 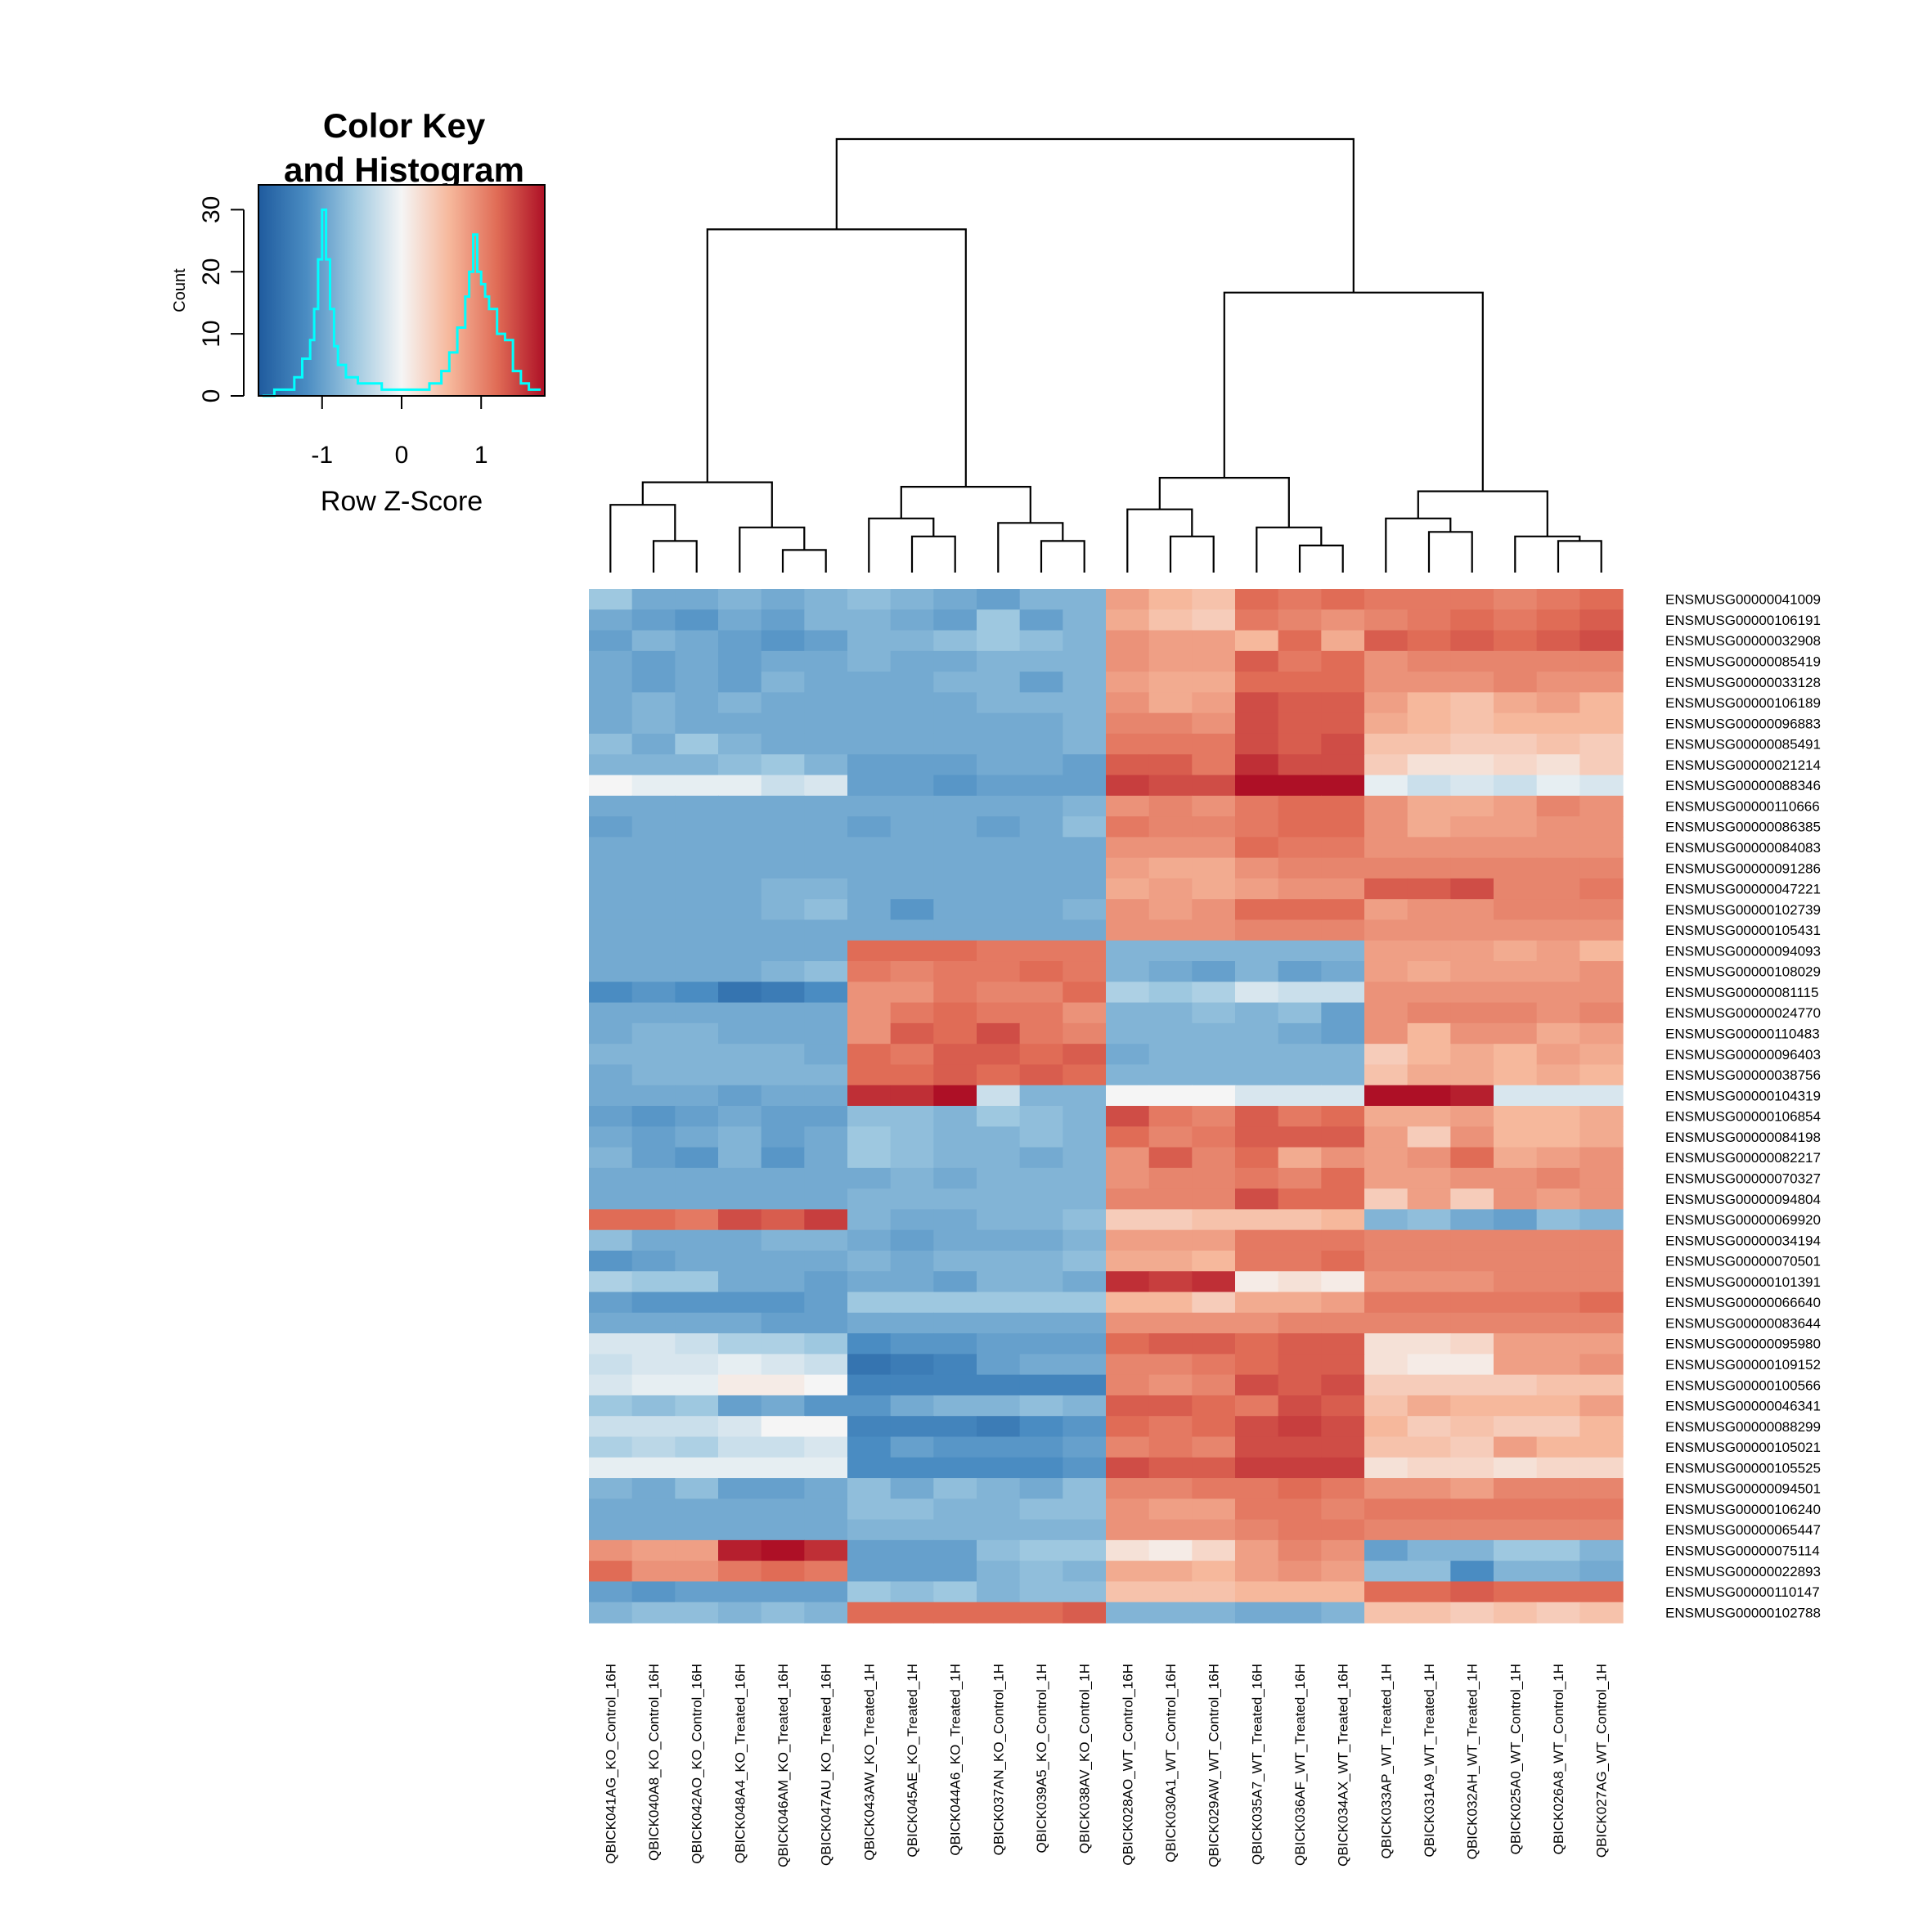 What do you see at coordinates (399, 432) in the screenshot?
I see `color-key-x-axis: -1 0 1` at bounding box center [399, 432].